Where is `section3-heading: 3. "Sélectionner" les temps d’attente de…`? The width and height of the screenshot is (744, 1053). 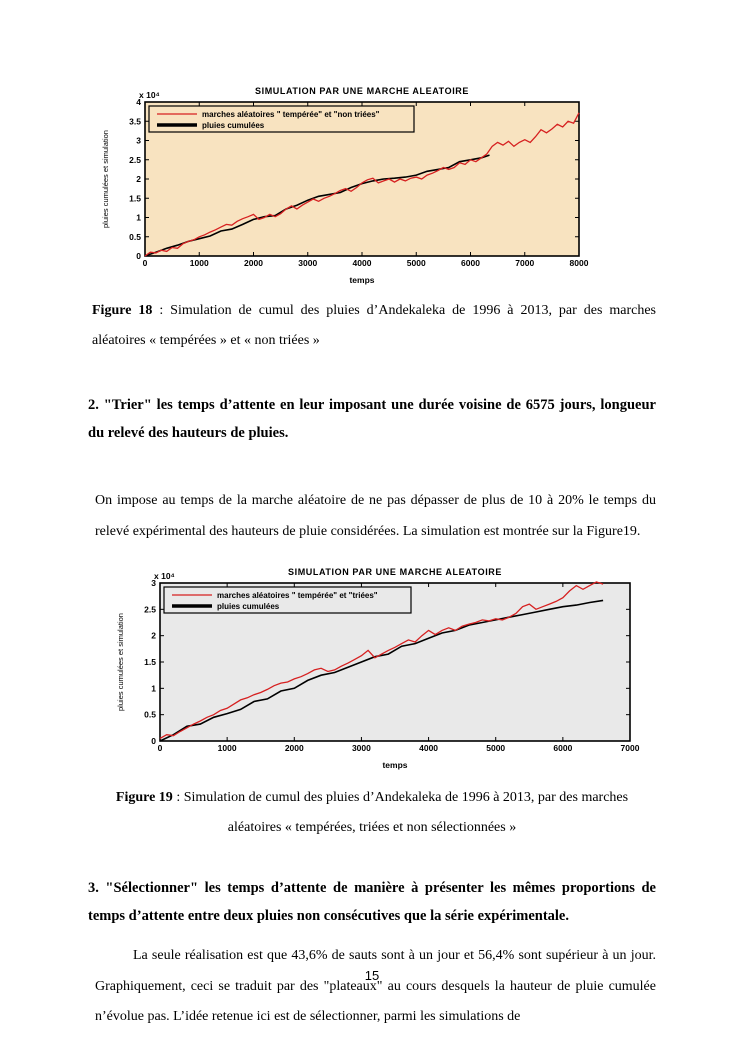 section3-heading: 3. "Sélectionner" les temps d’attente de… is located at coordinates (372, 902).